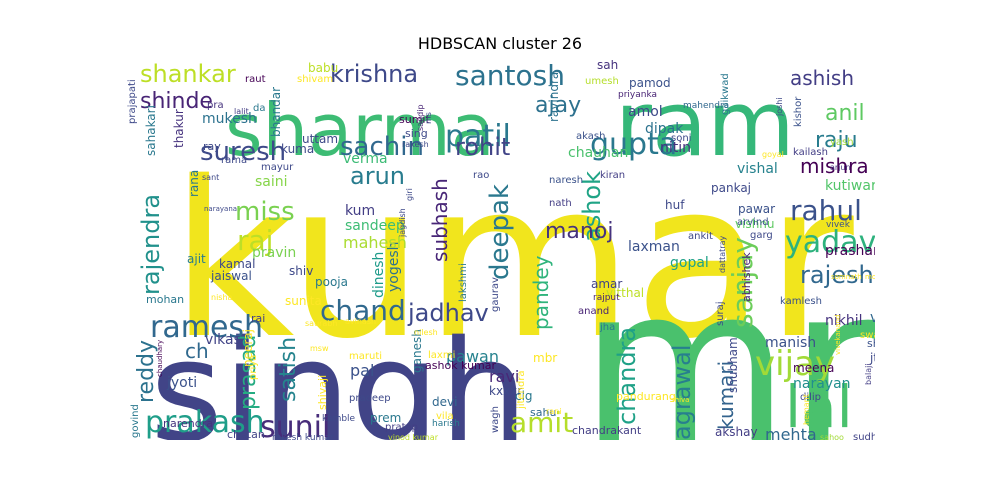 The image size is (1000, 500). What do you see at coordinates (607, 66) in the screenshot?
I see `word-sah: sah` at bounding box center [607, 66].